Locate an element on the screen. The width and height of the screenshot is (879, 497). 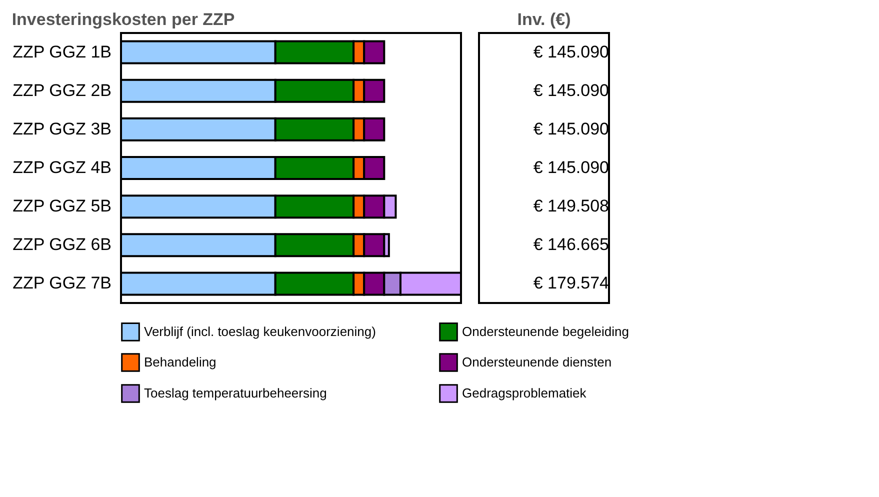
legend-label: Behandeling is located at coordinates (180, 362).